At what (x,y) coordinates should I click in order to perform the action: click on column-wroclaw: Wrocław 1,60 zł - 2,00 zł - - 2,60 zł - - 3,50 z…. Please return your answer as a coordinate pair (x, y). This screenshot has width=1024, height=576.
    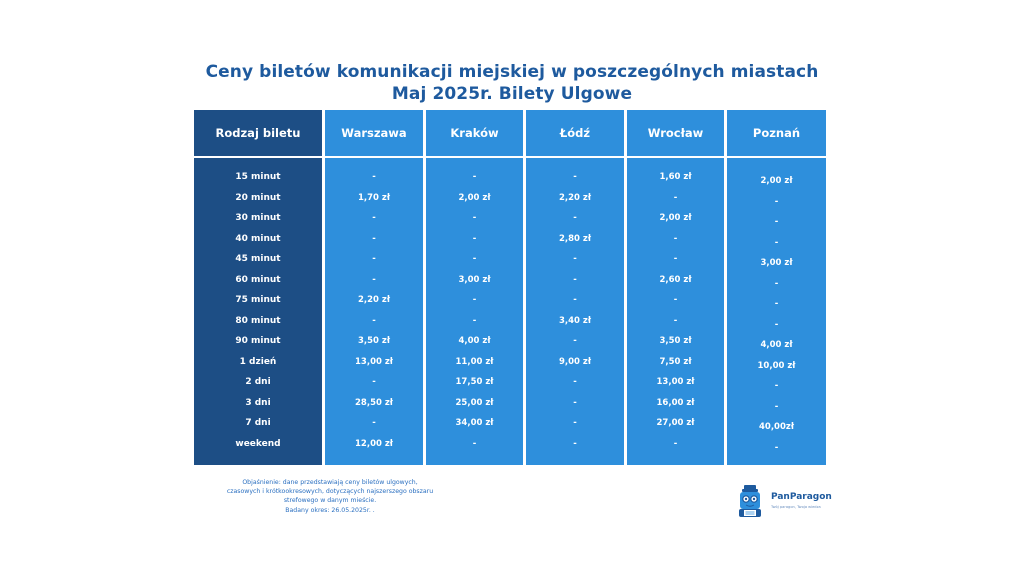
    Looking at the image, I should click on (675, 287).